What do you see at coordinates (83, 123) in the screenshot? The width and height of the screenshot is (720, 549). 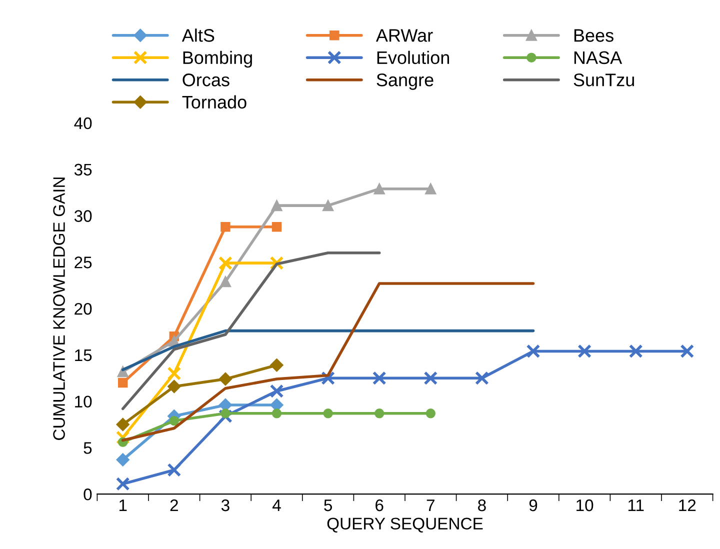 I see `y-tick-label: 40` at bounding box center [83, 123].